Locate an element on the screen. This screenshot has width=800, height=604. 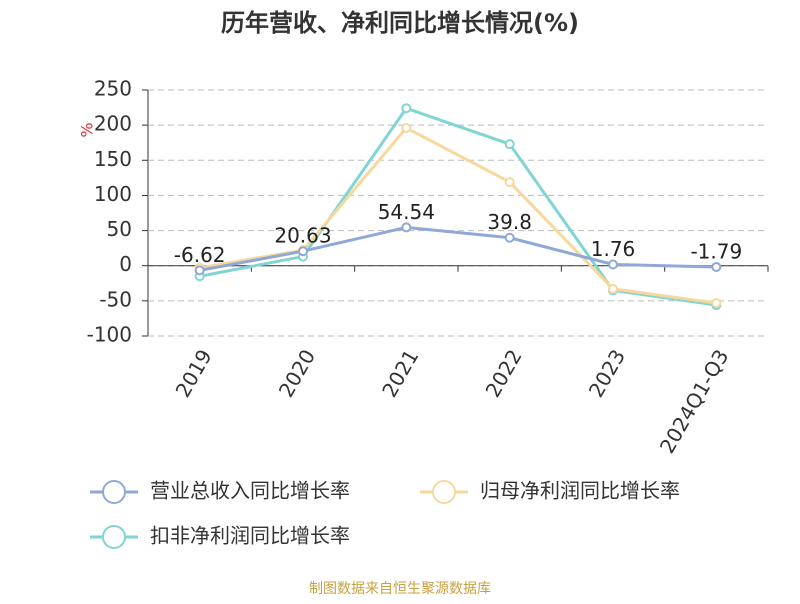
y-tick-label: 150 is located at coordinates (113, 159).